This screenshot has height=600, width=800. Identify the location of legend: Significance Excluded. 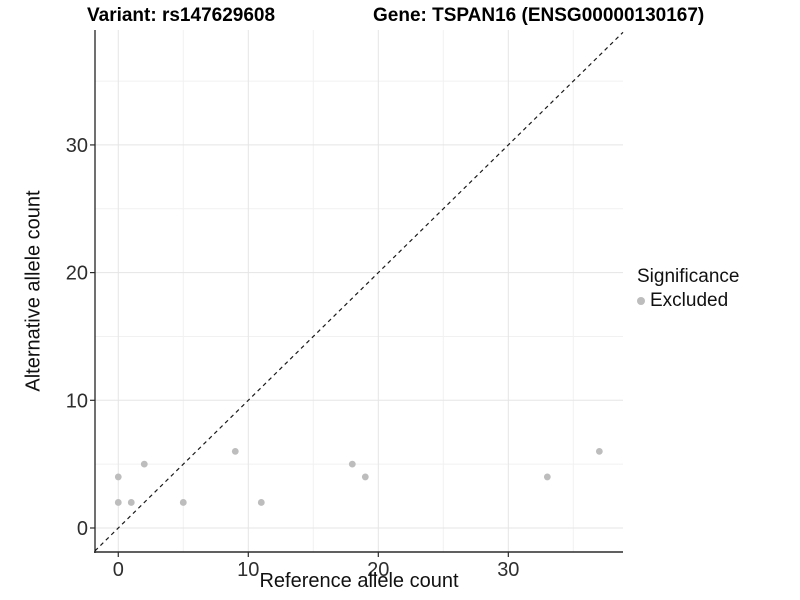
(688, 289).